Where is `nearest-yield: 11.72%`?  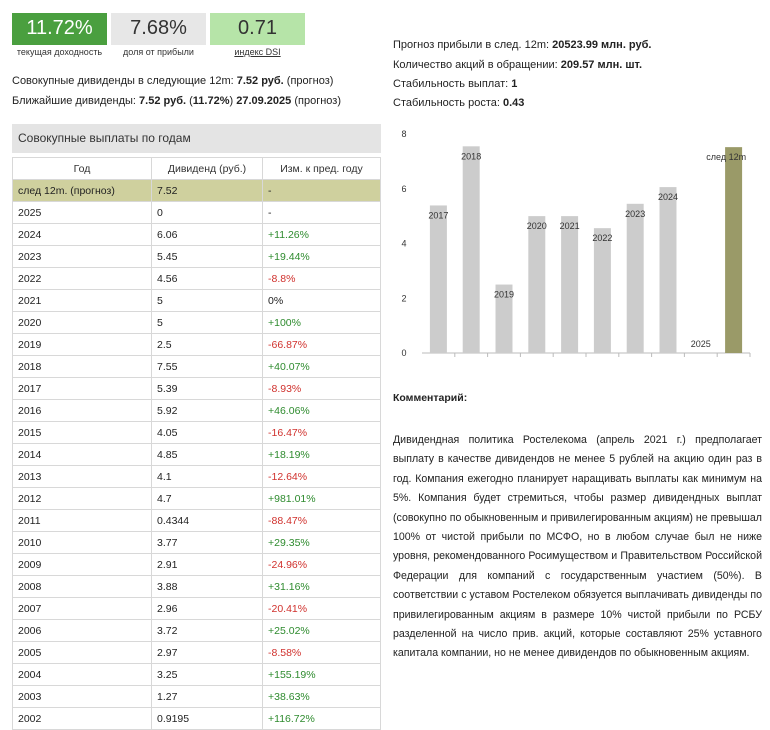 nearest-yield: 11.72% is located at coordinates (211, 101).